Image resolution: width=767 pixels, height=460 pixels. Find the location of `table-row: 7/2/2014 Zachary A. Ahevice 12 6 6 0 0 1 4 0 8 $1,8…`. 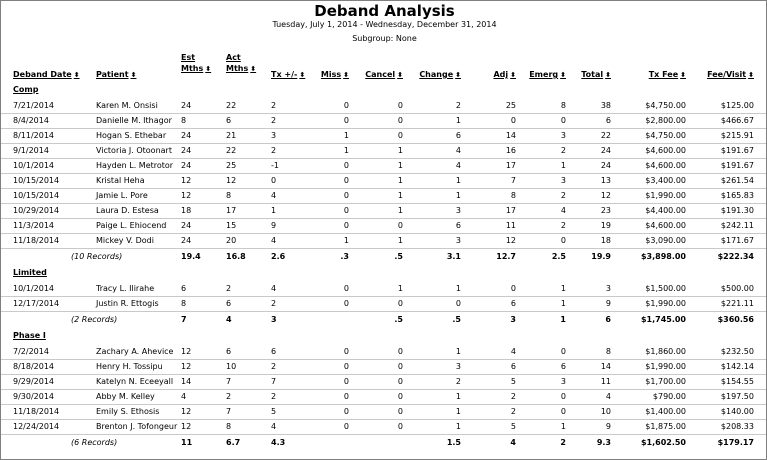

table-row: 7/2/2014 Zachary A. Ahevice 12 6 6 0 0 1 4 0 8 $1,8… is located at coordinates (383, 352).